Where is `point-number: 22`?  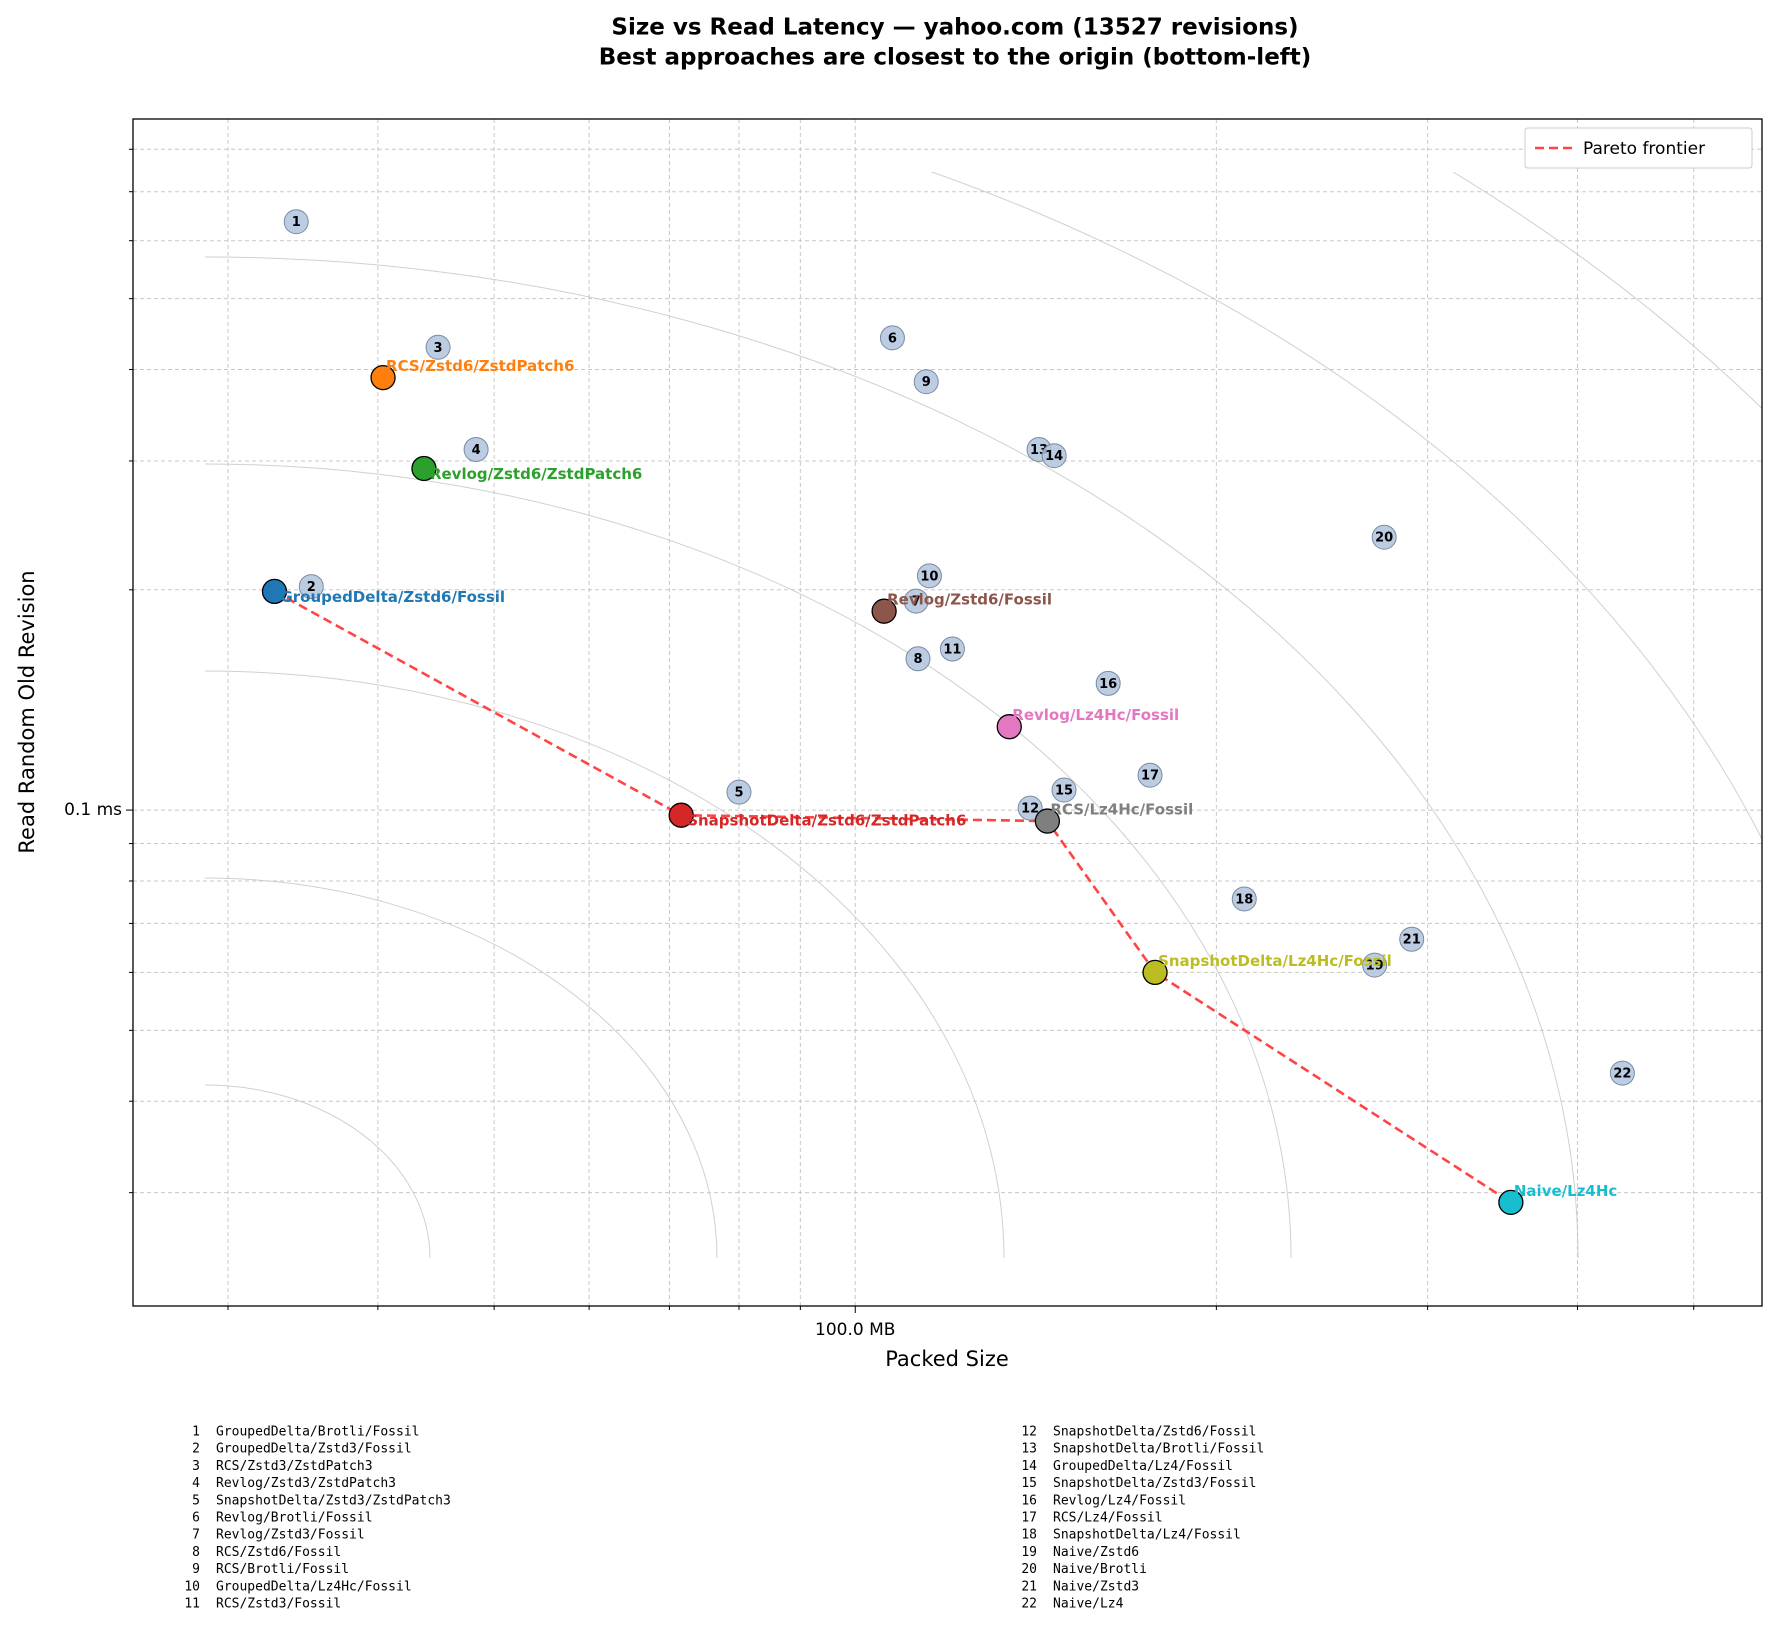 point-number: 22 is located at coordinates (1622, 1074).